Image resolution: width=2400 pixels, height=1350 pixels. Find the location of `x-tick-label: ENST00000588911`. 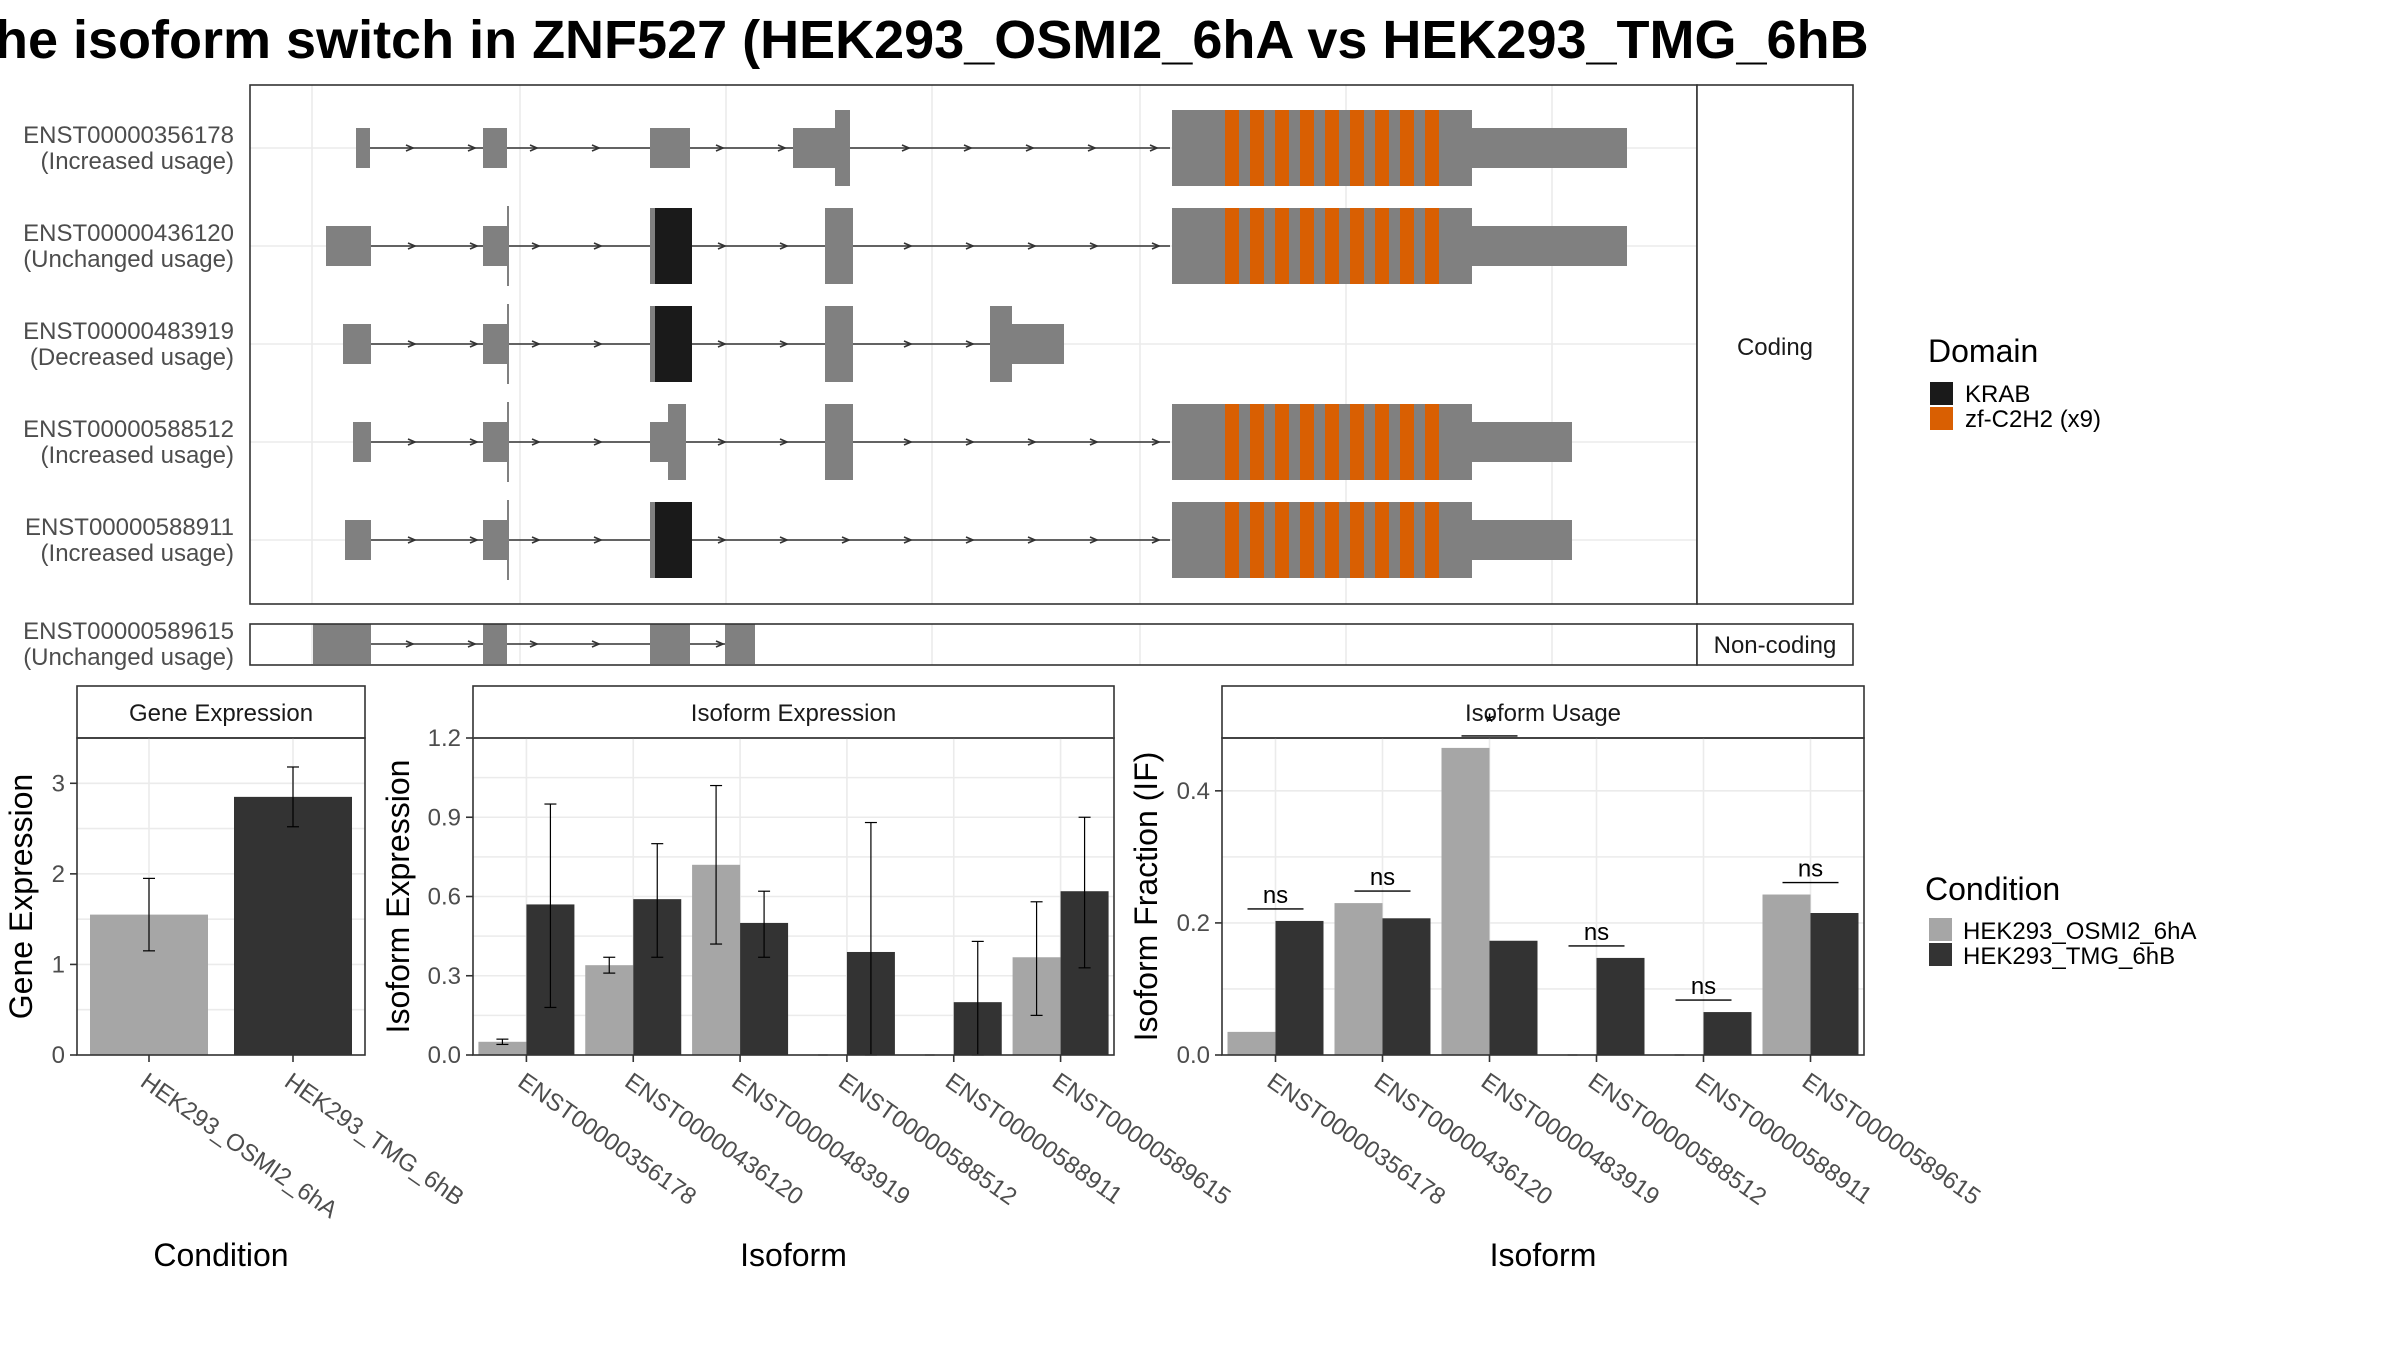

x-tick-label: ENST00000588911 is located at coordinates (1033, 1139).